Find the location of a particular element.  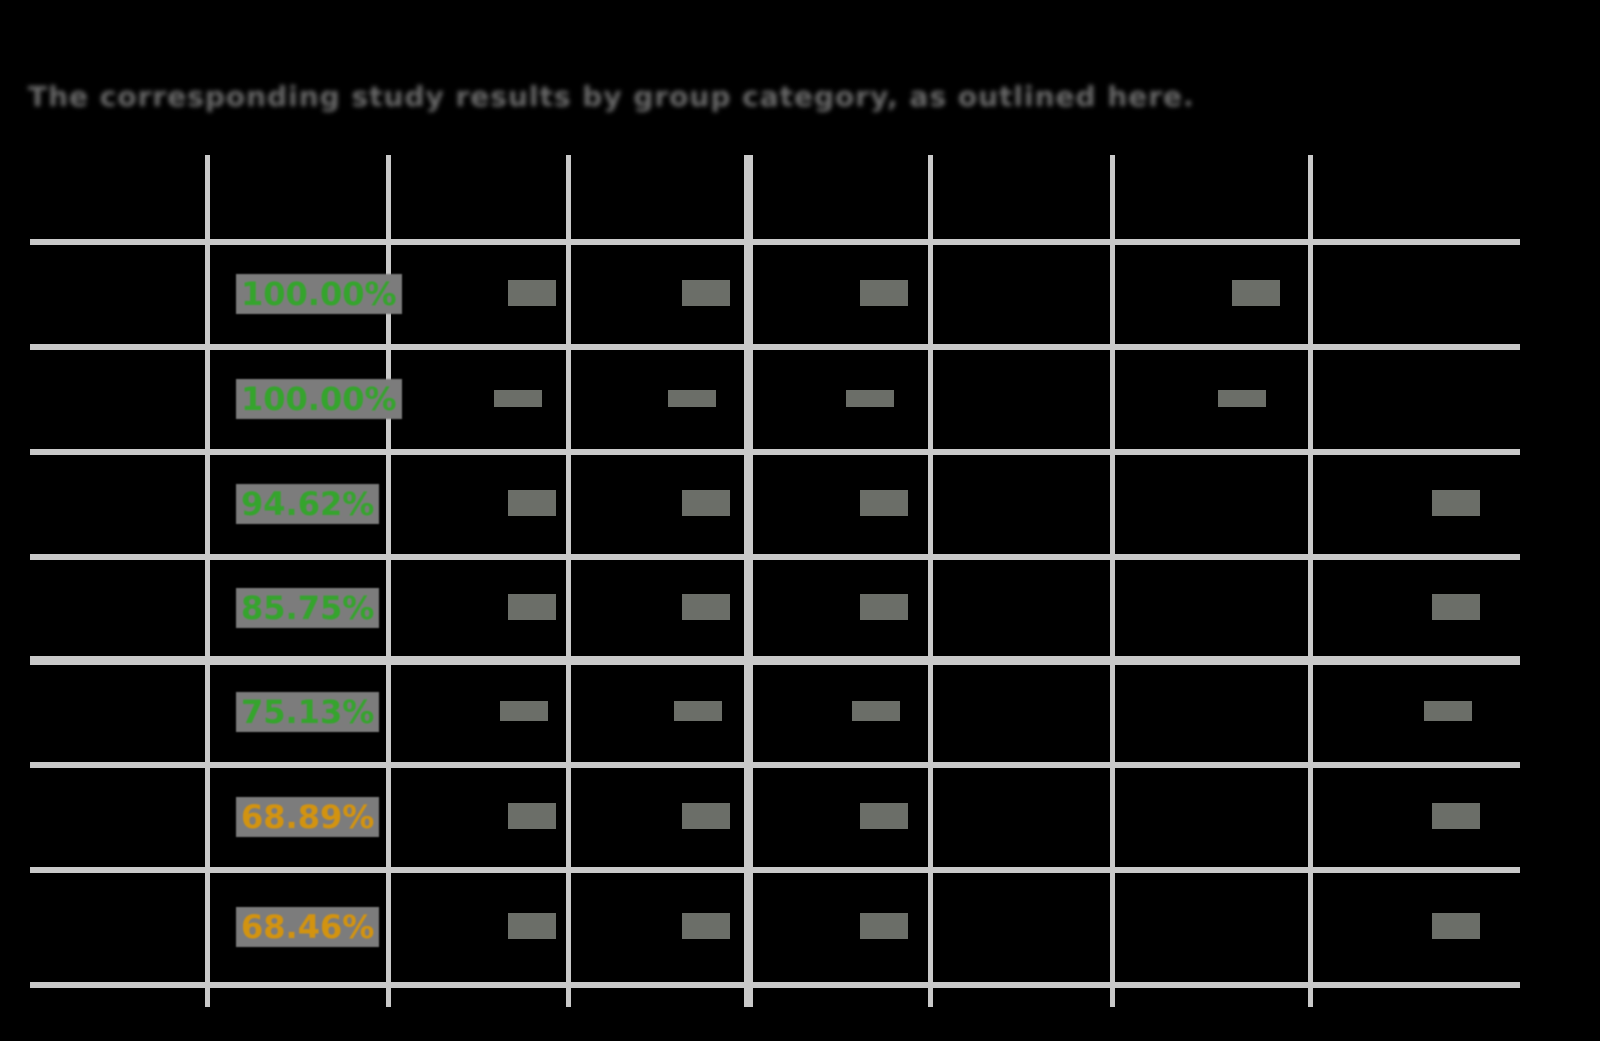

percentage-value: 68.46% is located at coordinates (308, 927).